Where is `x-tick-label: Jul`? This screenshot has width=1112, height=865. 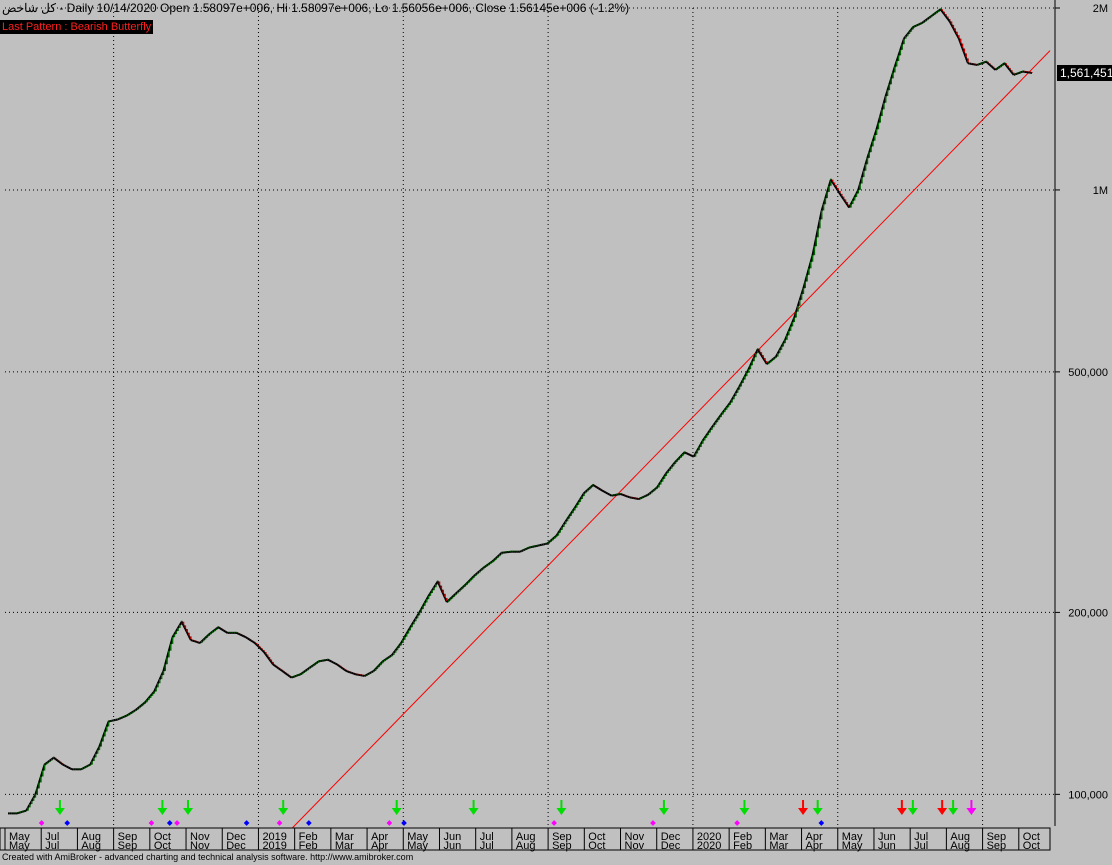
x-tick-label: Jul is located at coordinates (487, 837).